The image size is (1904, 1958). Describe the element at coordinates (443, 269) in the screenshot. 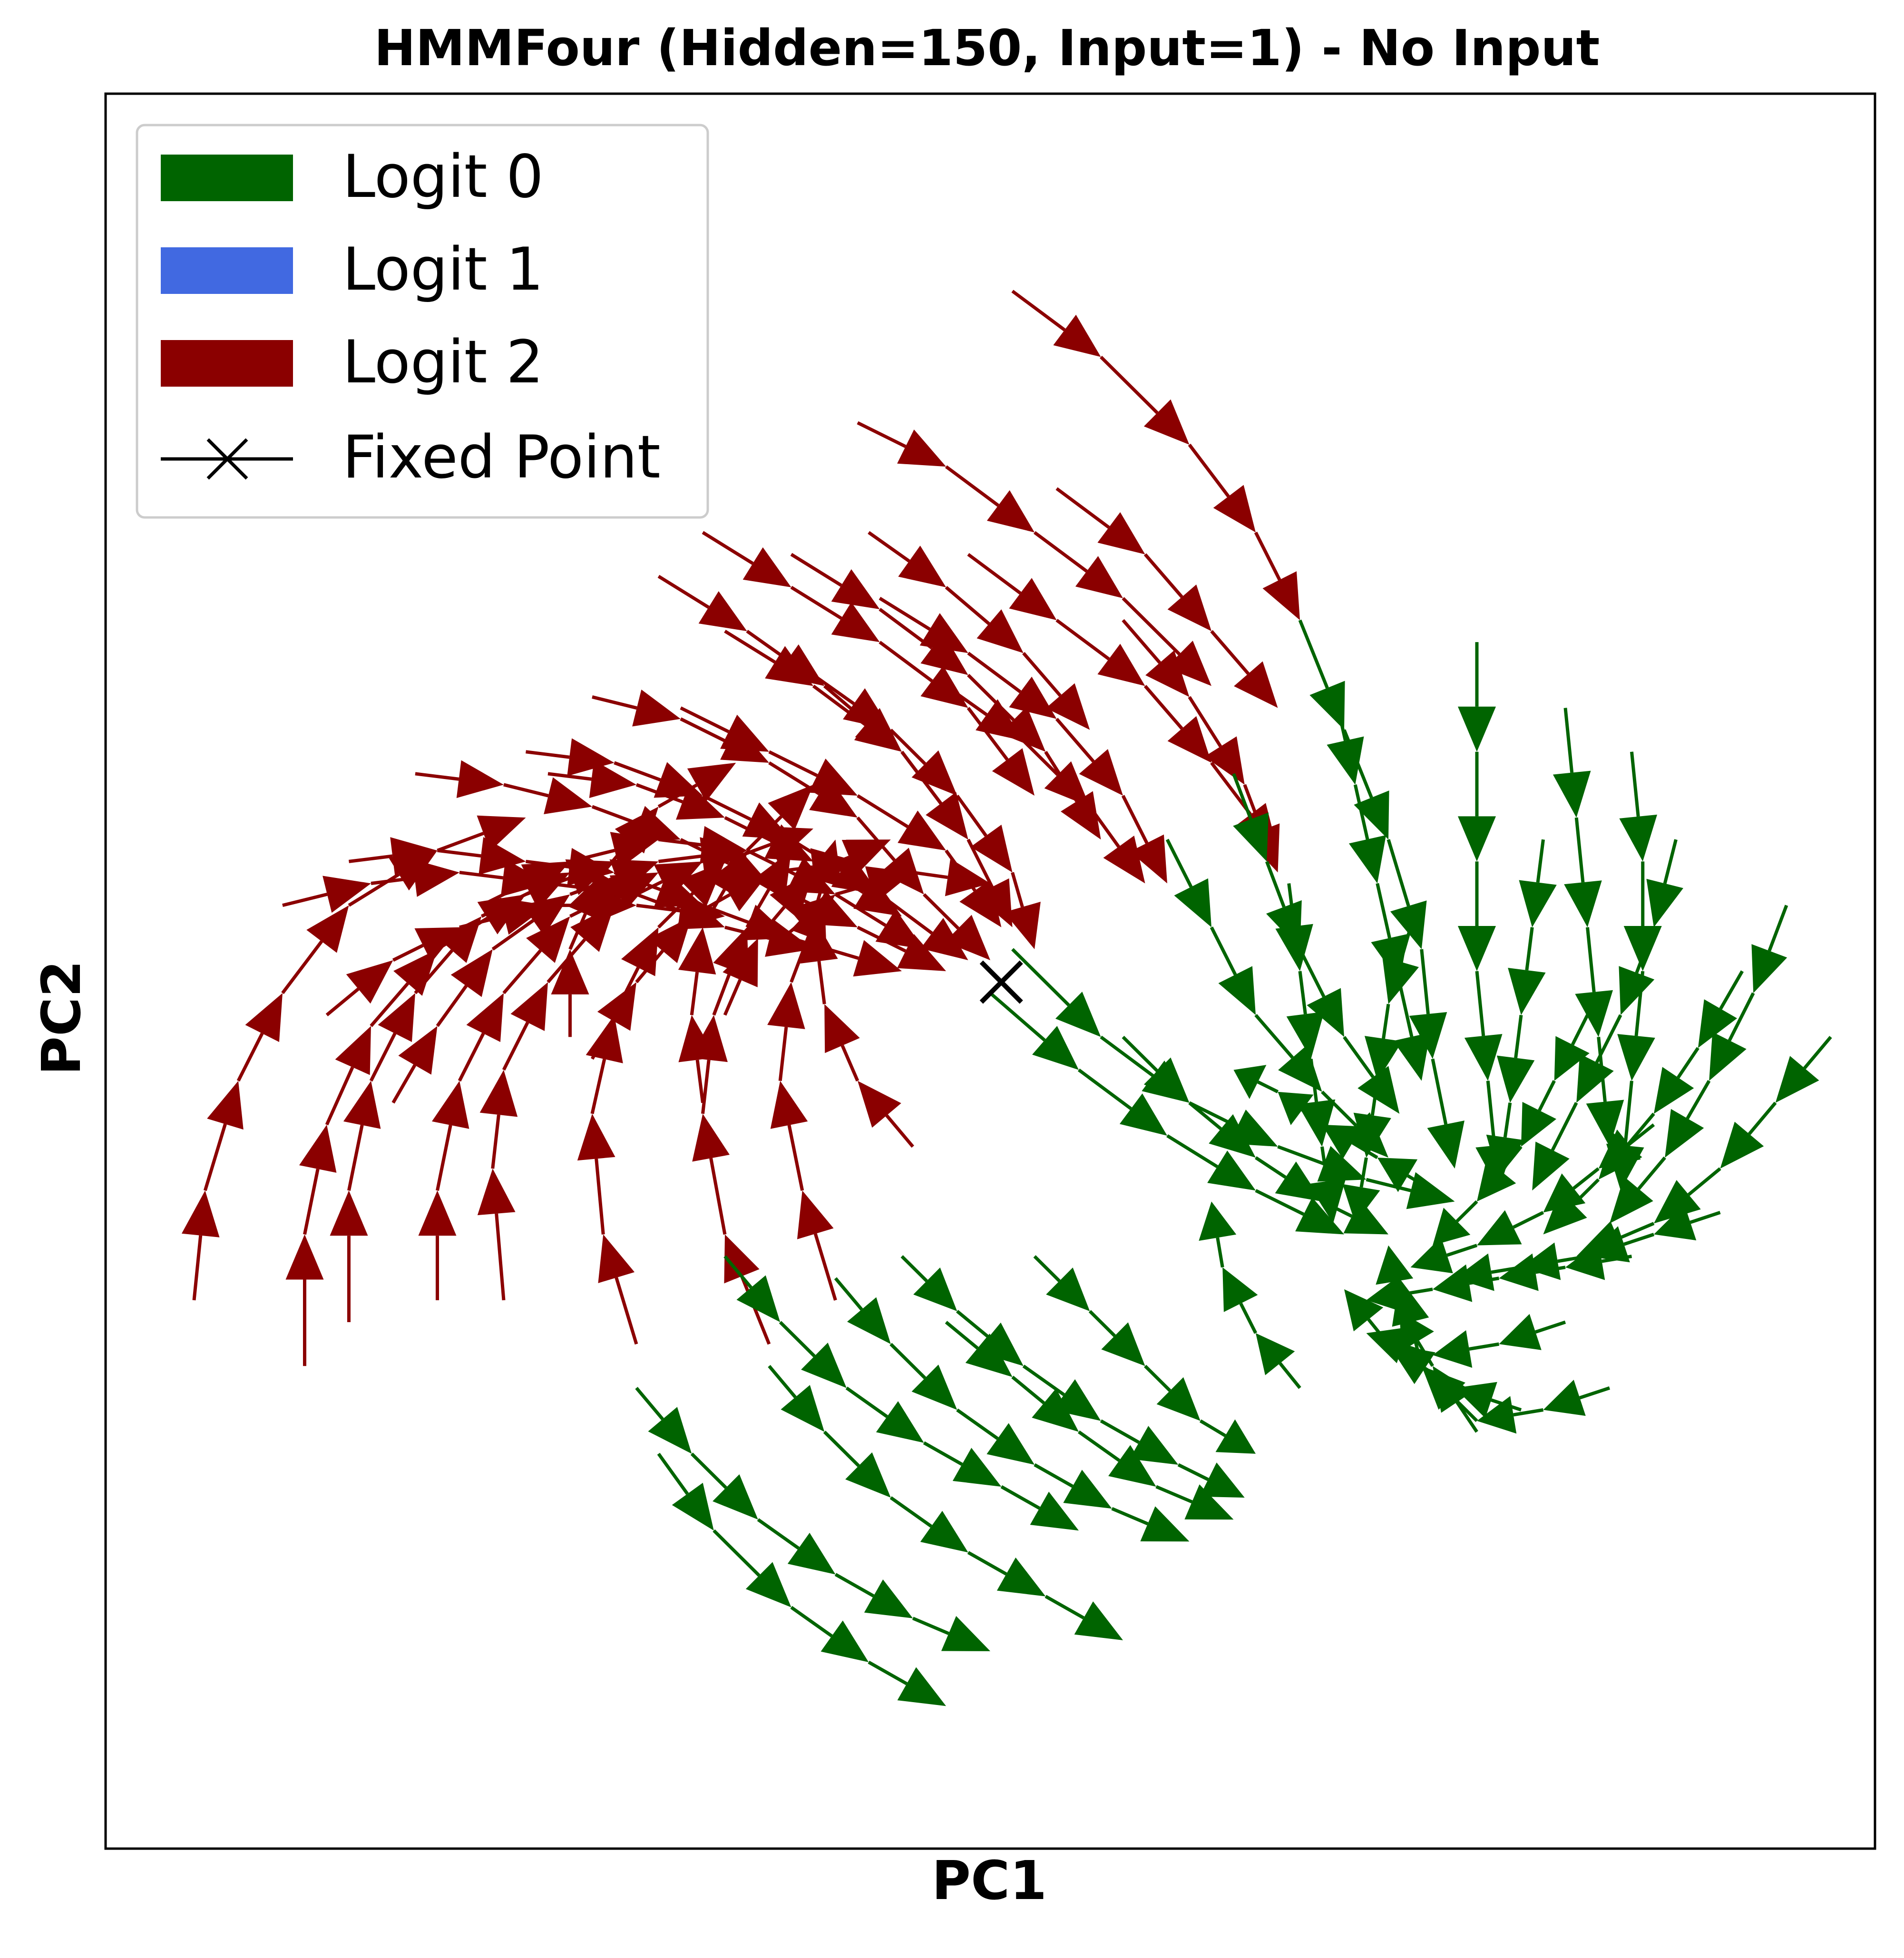

I see `legend-label-logit-1: Logit 1` at that location.